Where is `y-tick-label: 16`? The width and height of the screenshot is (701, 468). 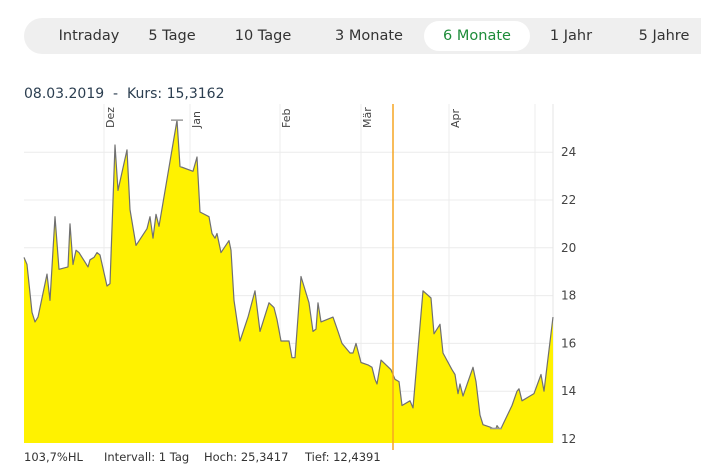 y-tick-label: 16 is located at coordinates (568, 343).